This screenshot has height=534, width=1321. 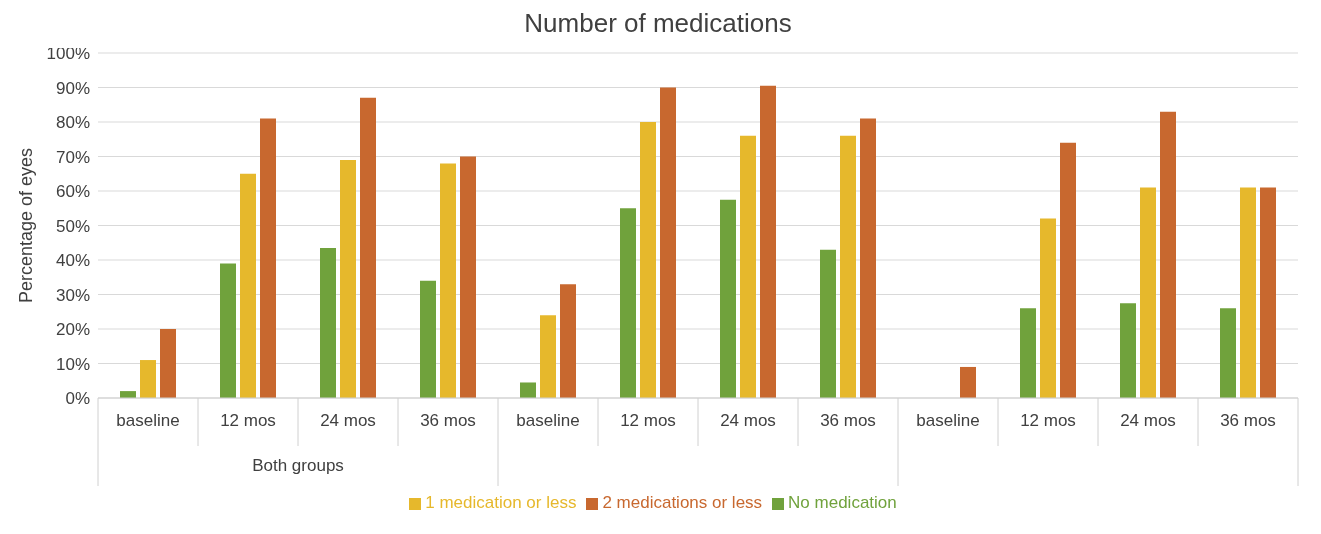 I want to click on chart-title: Number of medications, so click(x=658, y=23).